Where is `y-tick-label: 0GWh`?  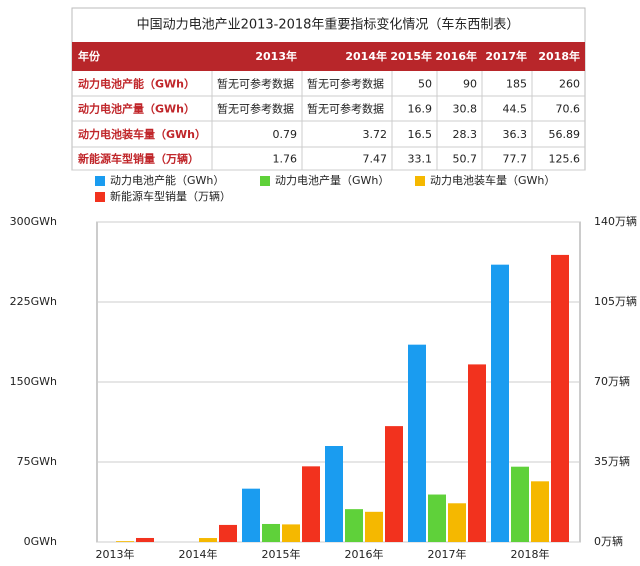
y-tick-label: 0GWh is located at coordinates (40, 541).